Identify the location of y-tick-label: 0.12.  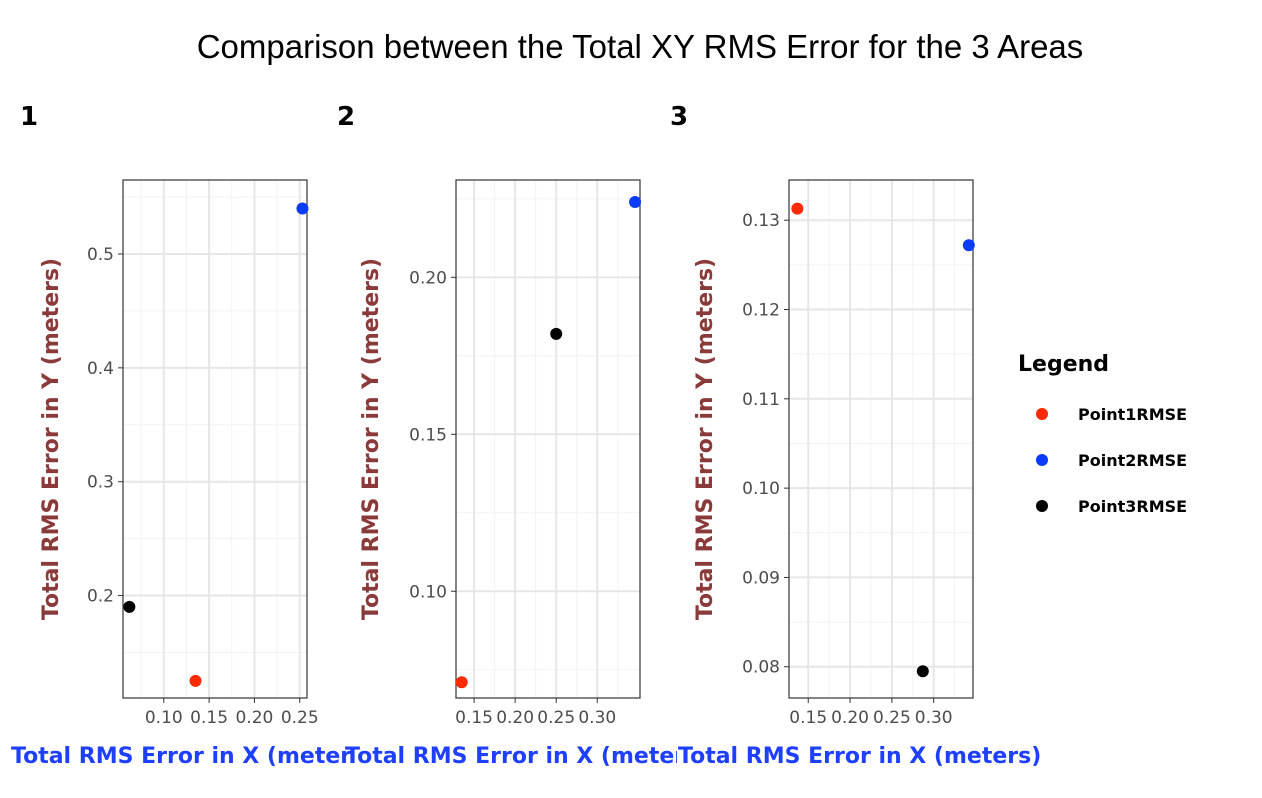
(761, 311).